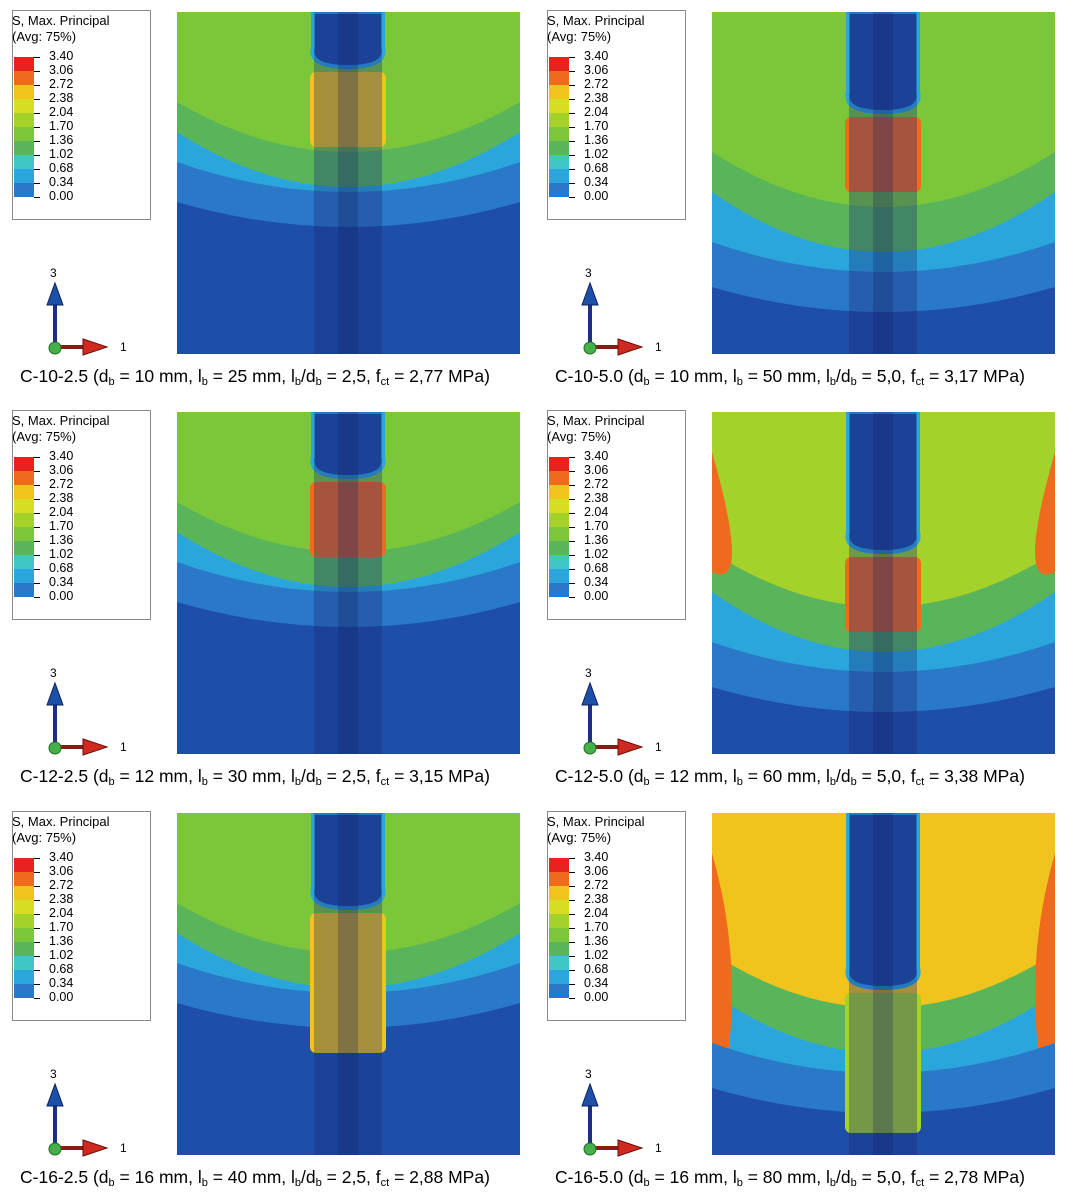  I want to click on caption-lb-value: 30, so click(237, 776).